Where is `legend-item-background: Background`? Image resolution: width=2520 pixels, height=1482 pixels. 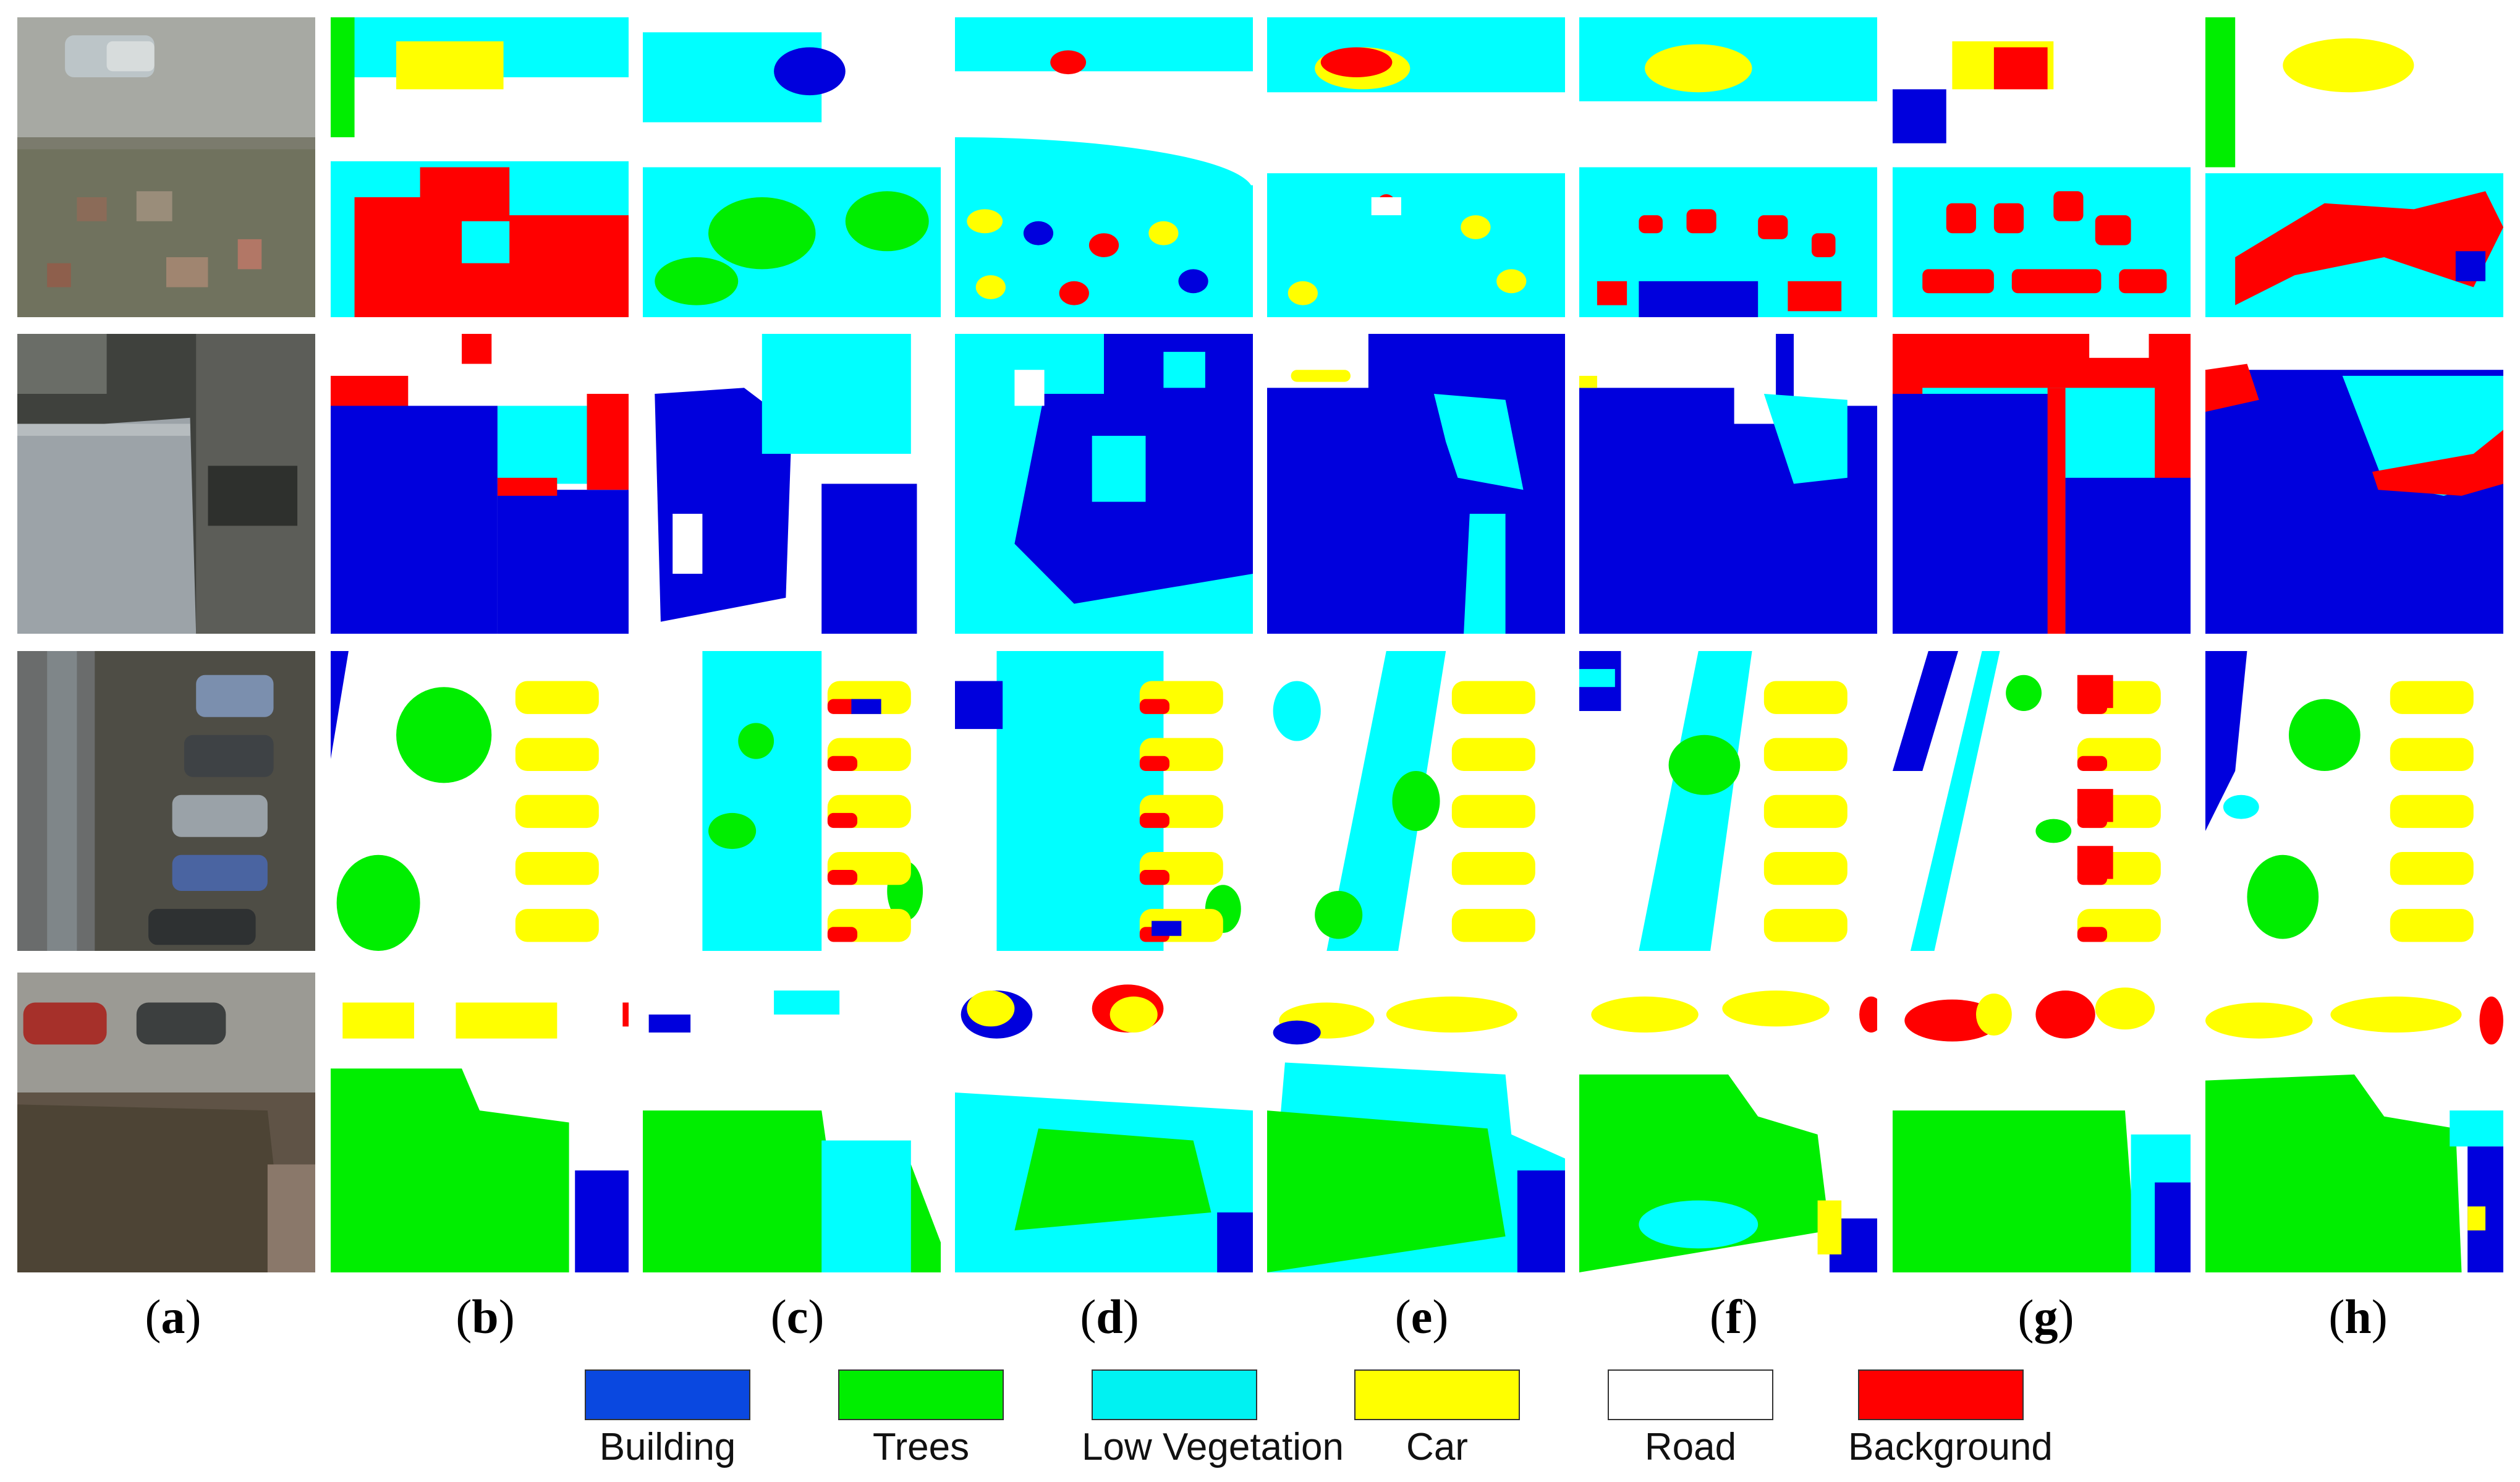
legend-item-background: Background is located at coordinates (1950, 1419).